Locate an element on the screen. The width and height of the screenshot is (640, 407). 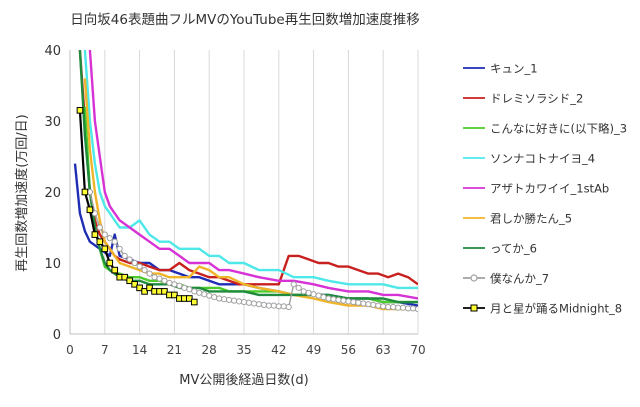
legend-item: こんなに好きに(以下略)_3 is located at coordinates (545, 129).